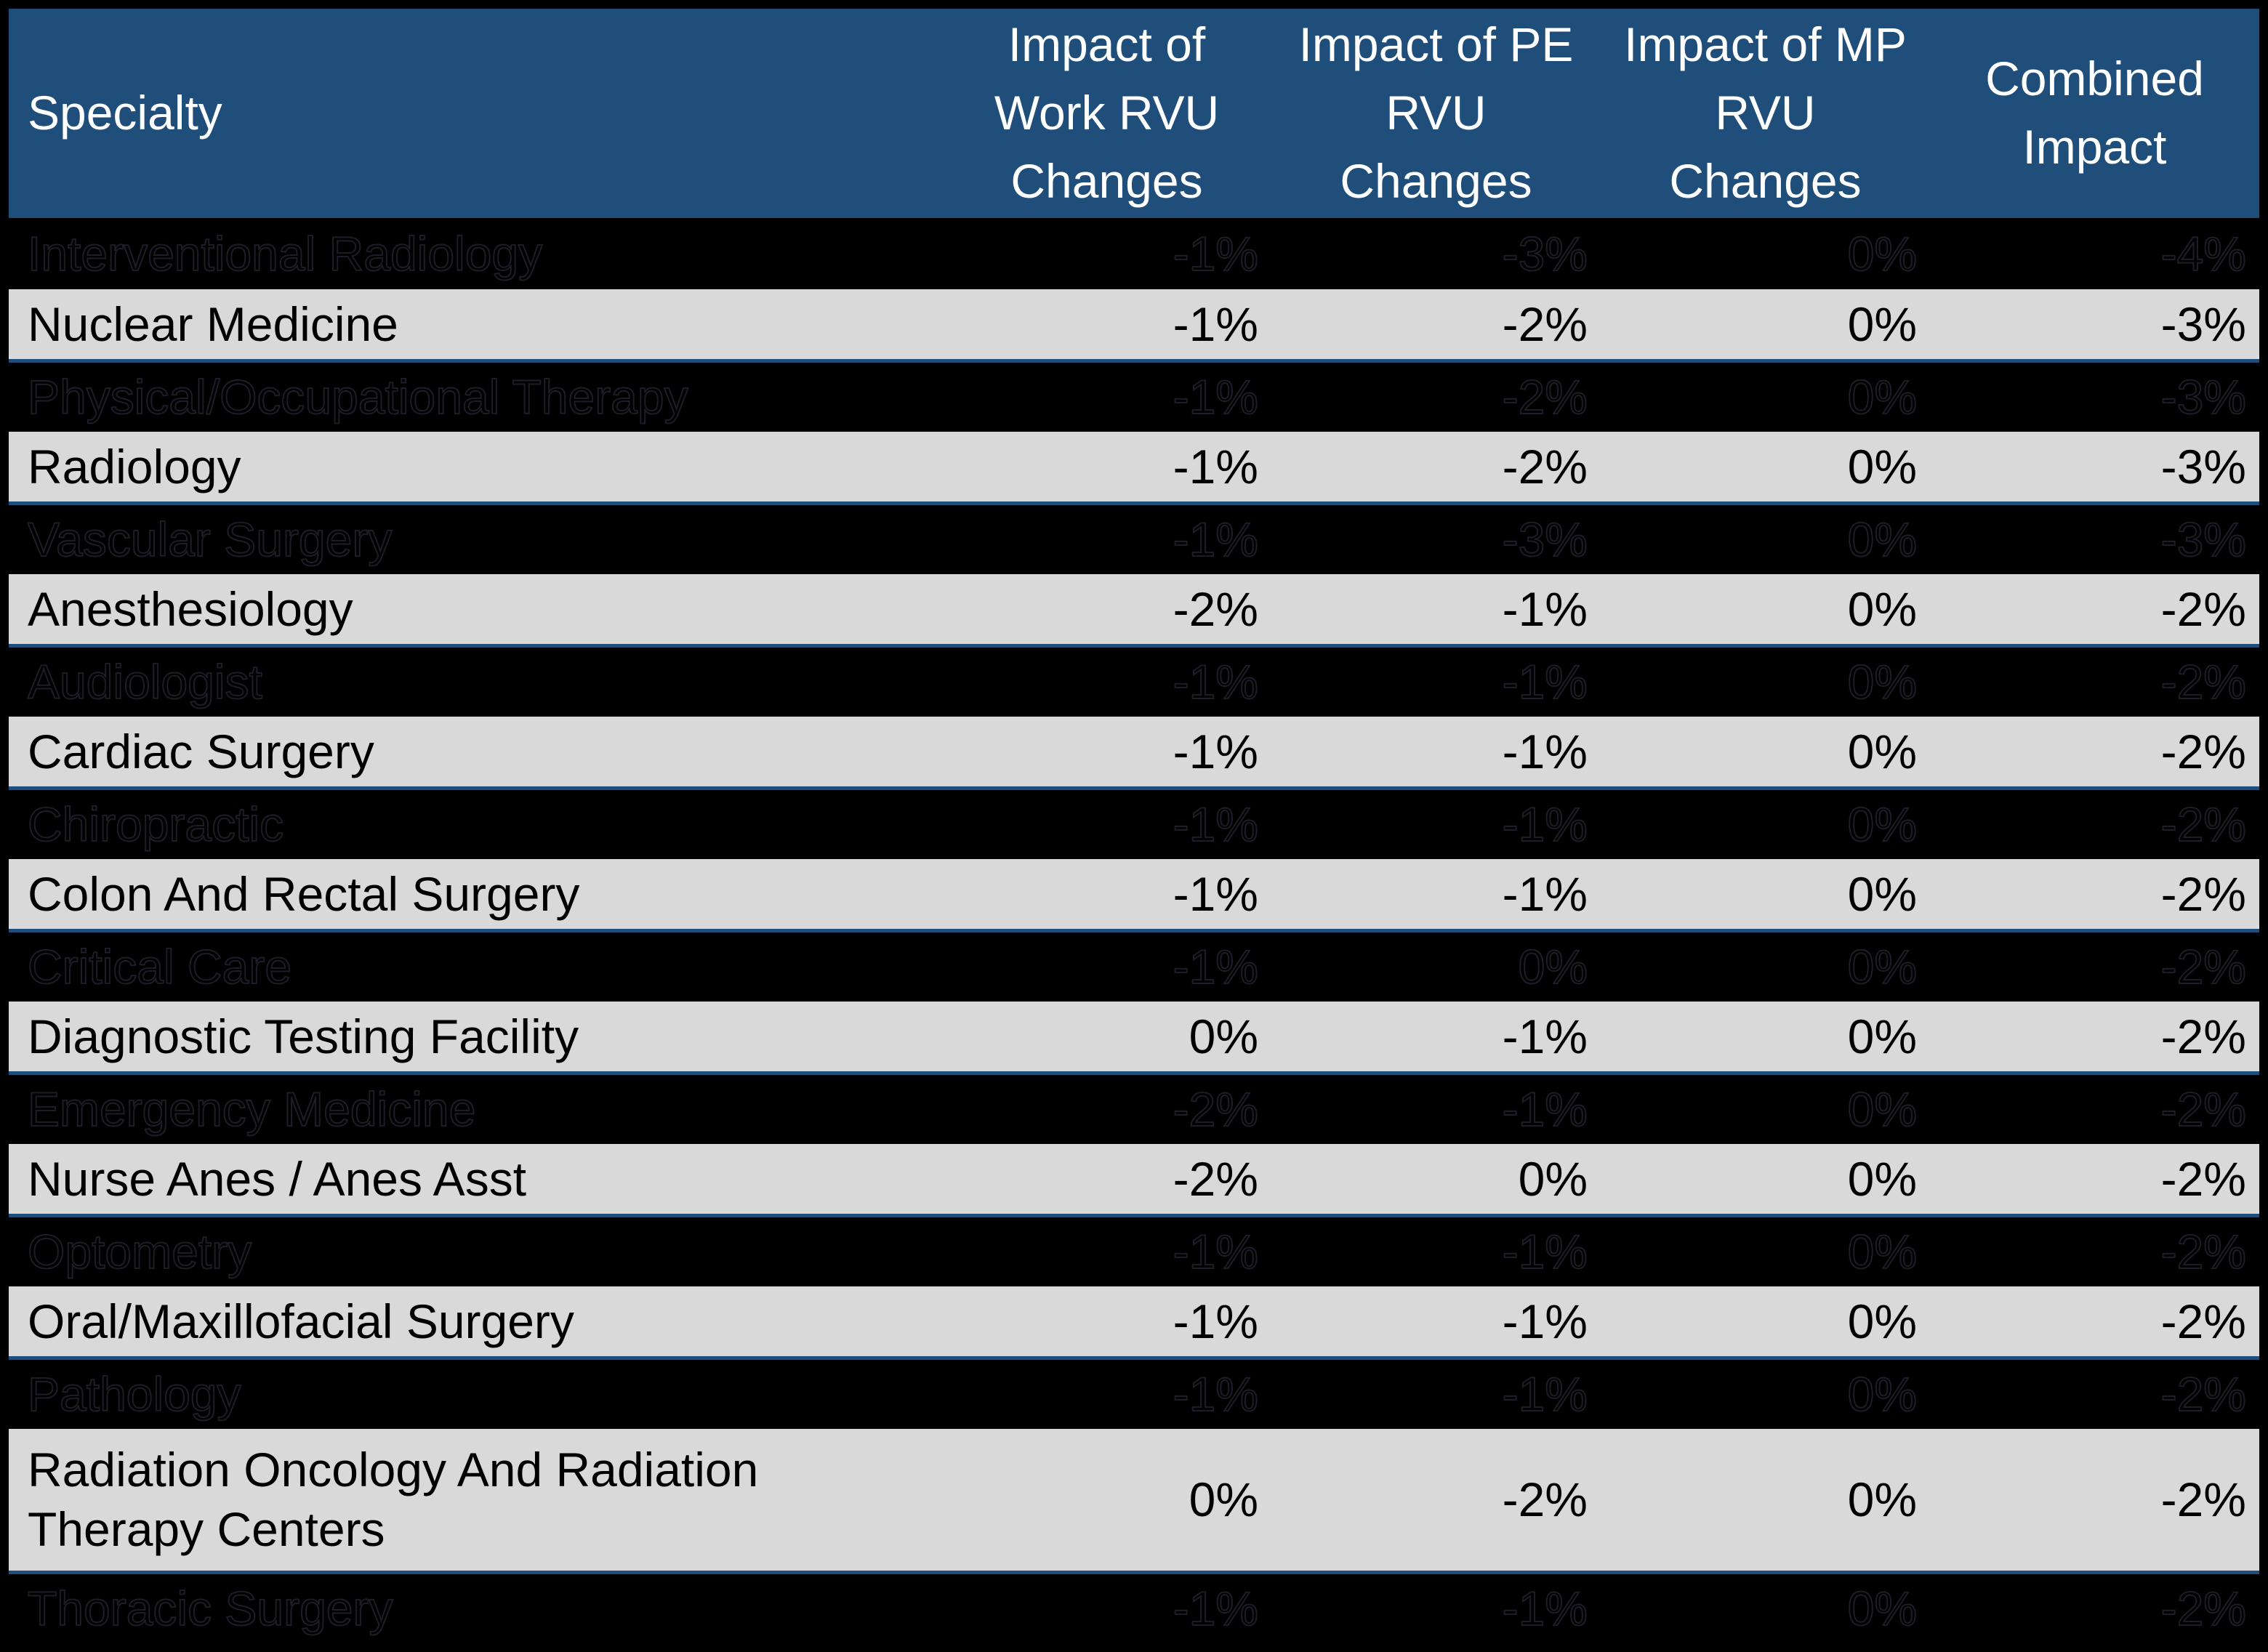 Image resolution: width=2268 pixels, height=1652 pixels. Describe the element at coordinates (2094, 253) in the screenshot. I see `combined-cell: -4%` at that location.